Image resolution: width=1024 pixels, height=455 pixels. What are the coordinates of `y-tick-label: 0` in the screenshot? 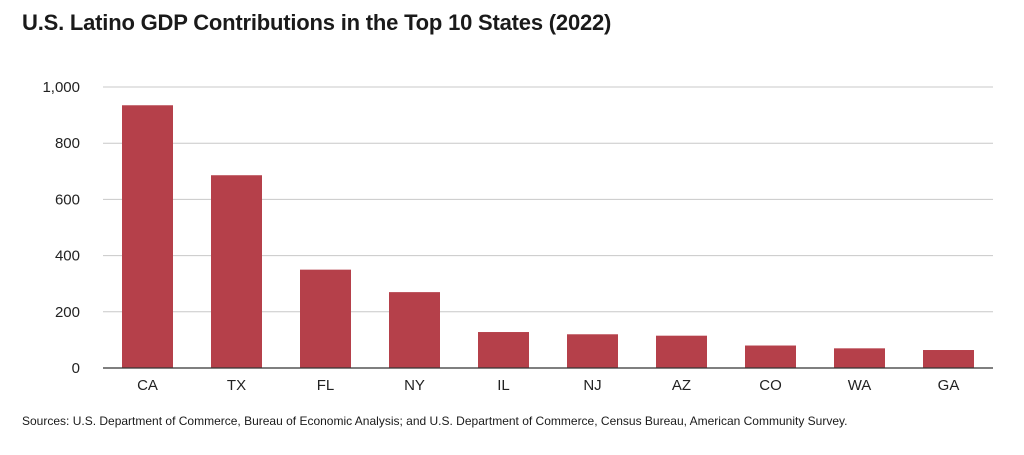 It's located at (76, 368).